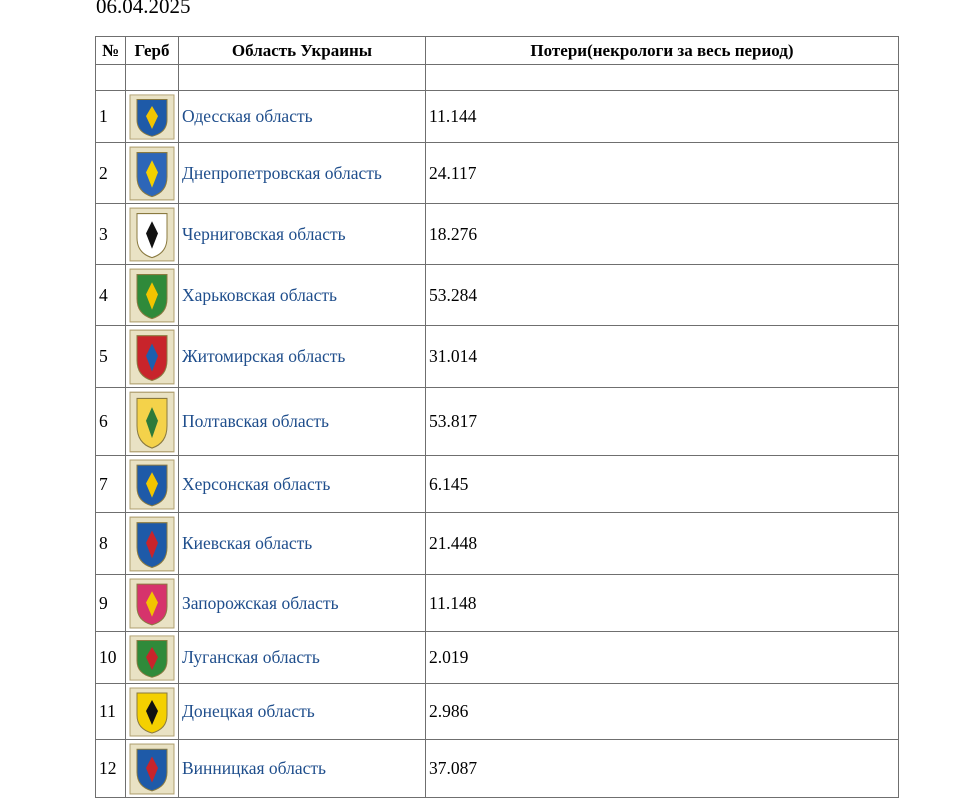 Image resolution: width=975 pixels, height=798 pixels. Describe the element at coordinates (110, 173) in the screenshot. I see `row-number: 2` at that location.